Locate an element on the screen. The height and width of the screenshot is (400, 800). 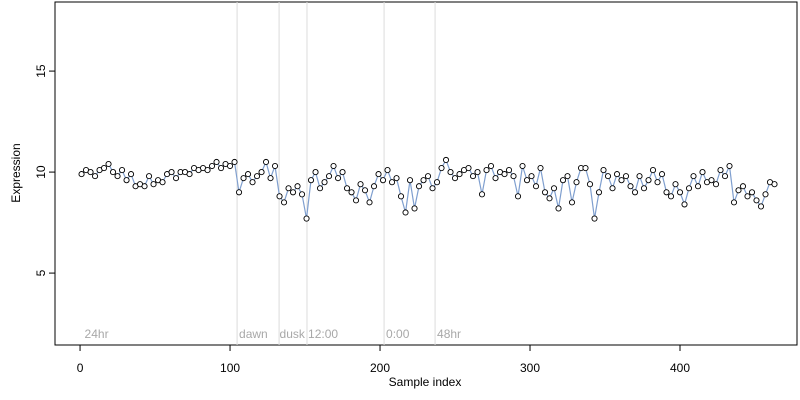
y-axis-title: Expression is located at coordinates (16, 172).